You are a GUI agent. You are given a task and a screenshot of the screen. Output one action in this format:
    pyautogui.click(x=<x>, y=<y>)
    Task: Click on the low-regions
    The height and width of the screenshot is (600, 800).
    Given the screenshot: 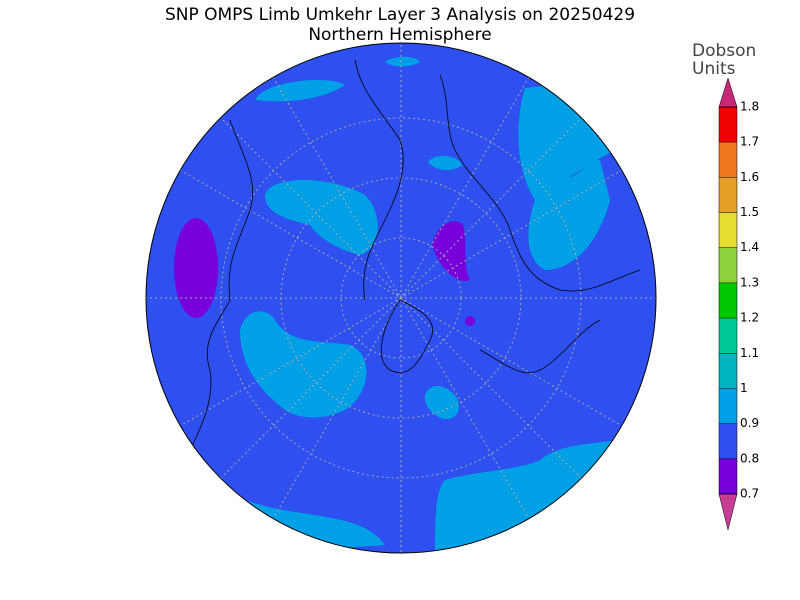 What is the action you would take?
    pyautogui.click(x=324, y=272)
    